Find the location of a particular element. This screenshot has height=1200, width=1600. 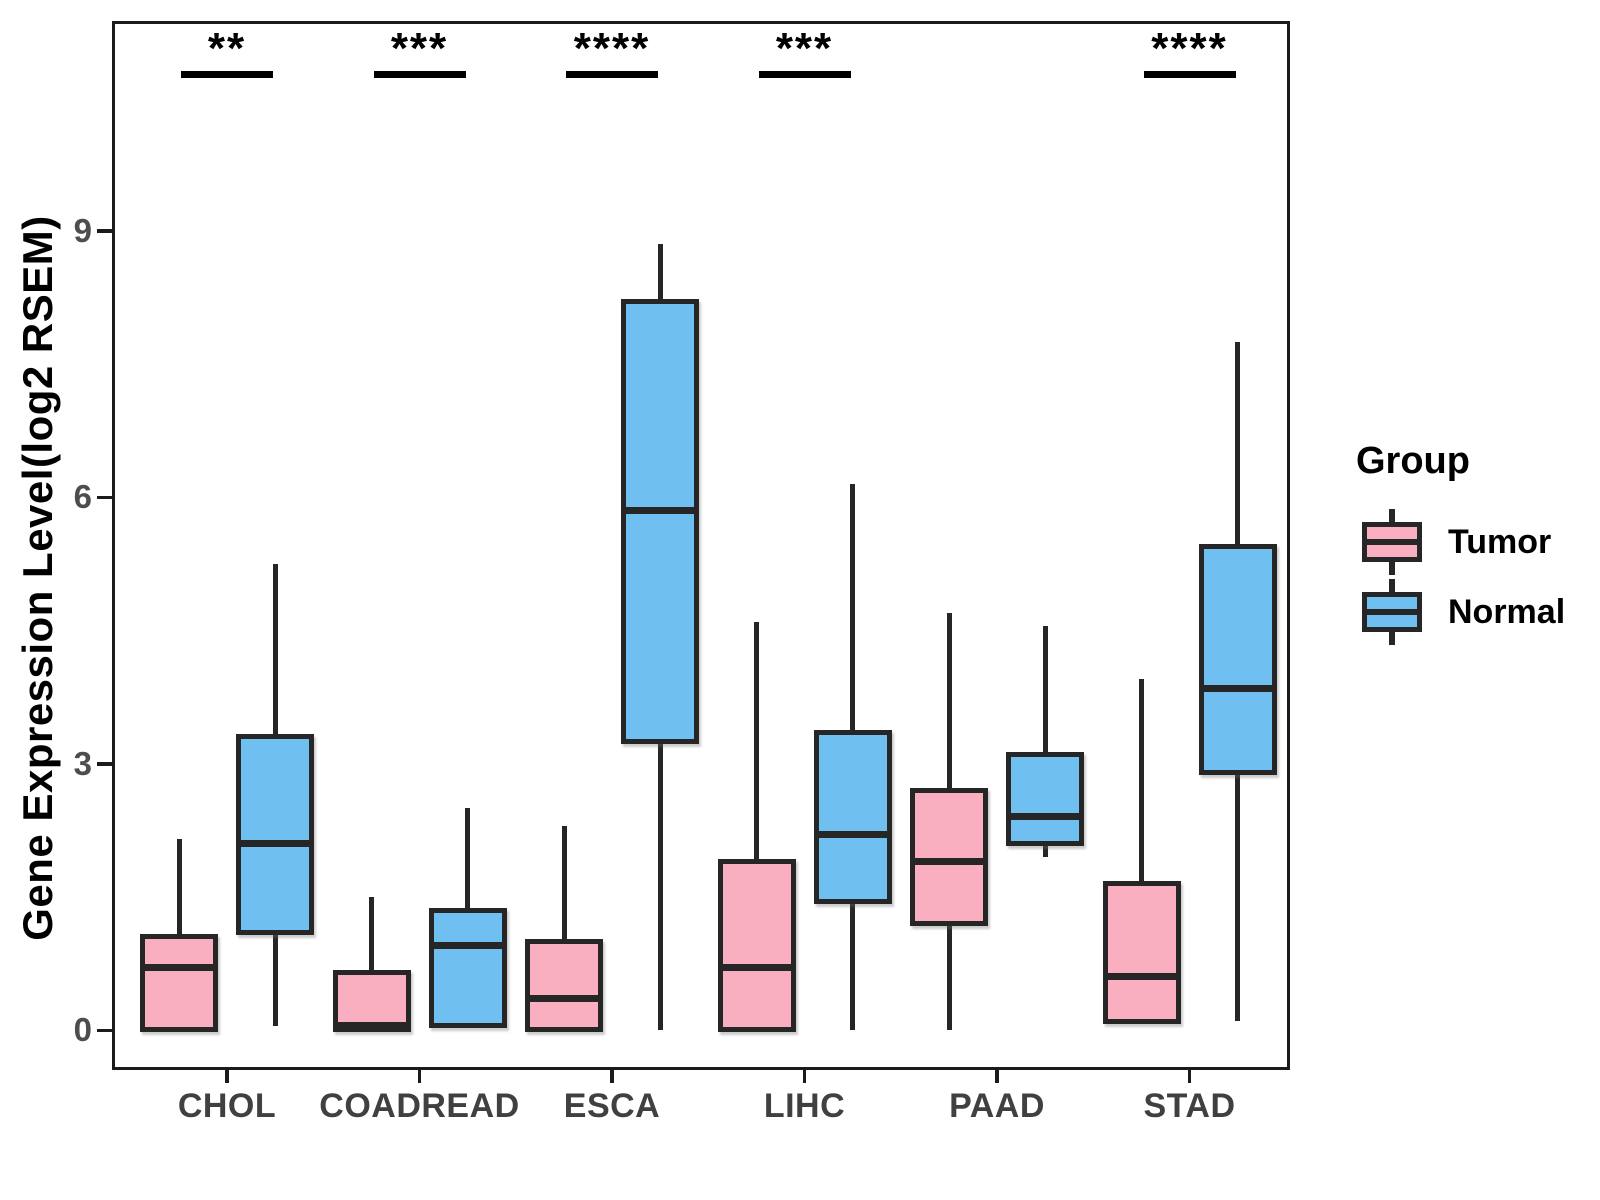

x-tick-mark-STAD is located at coordinates (1189, 1075).